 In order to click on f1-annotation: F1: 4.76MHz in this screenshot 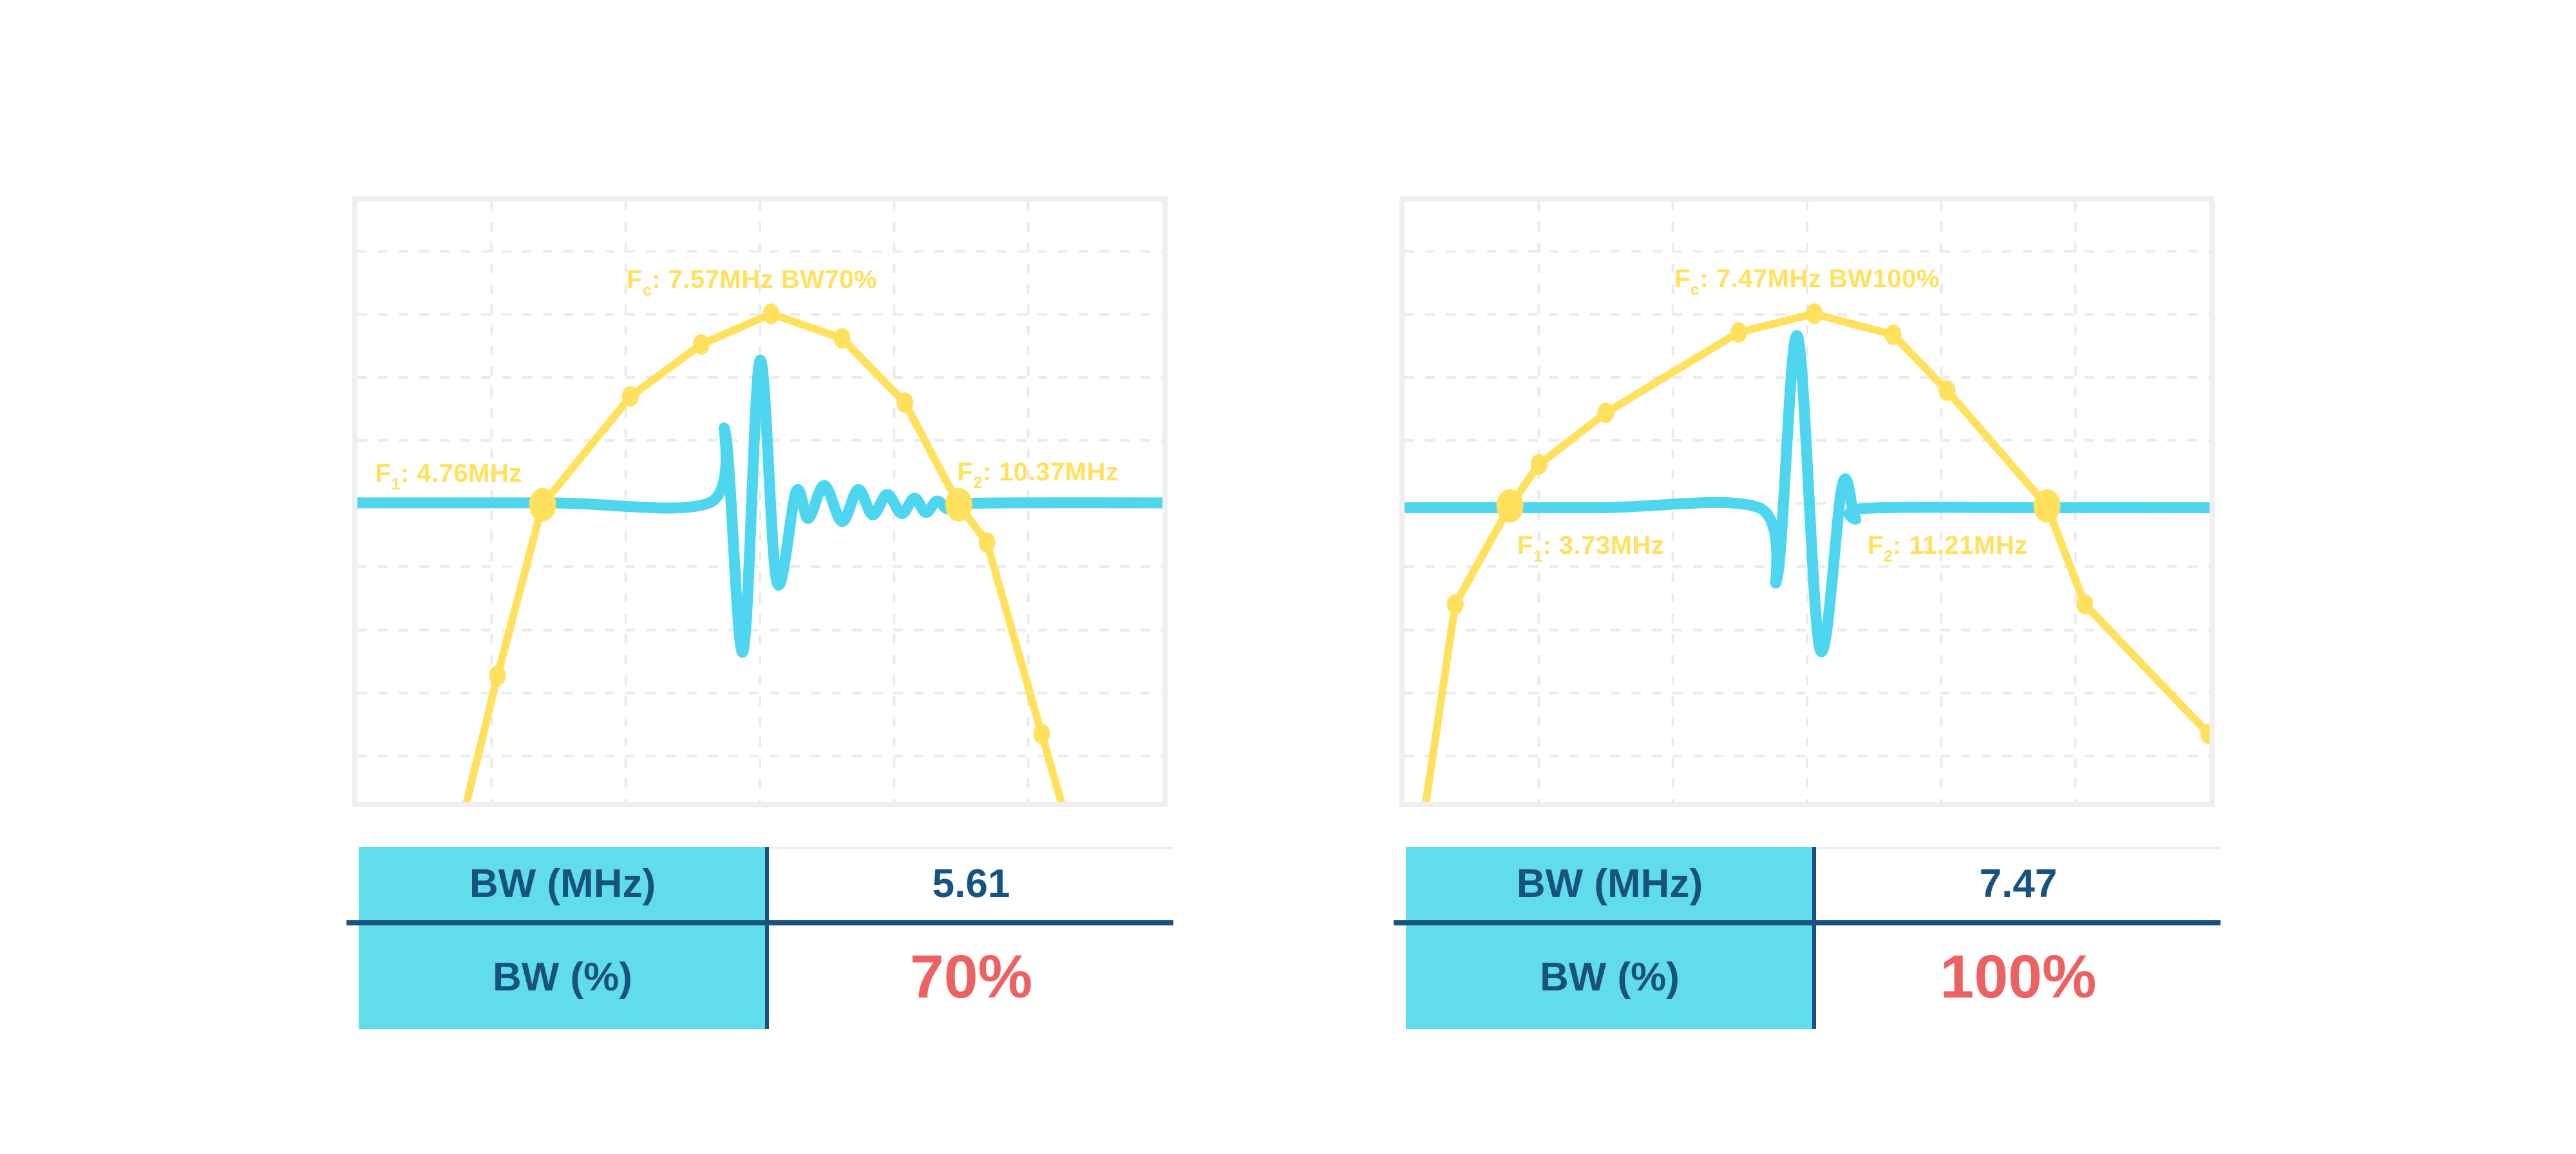, I will do `click(448, 477)`.